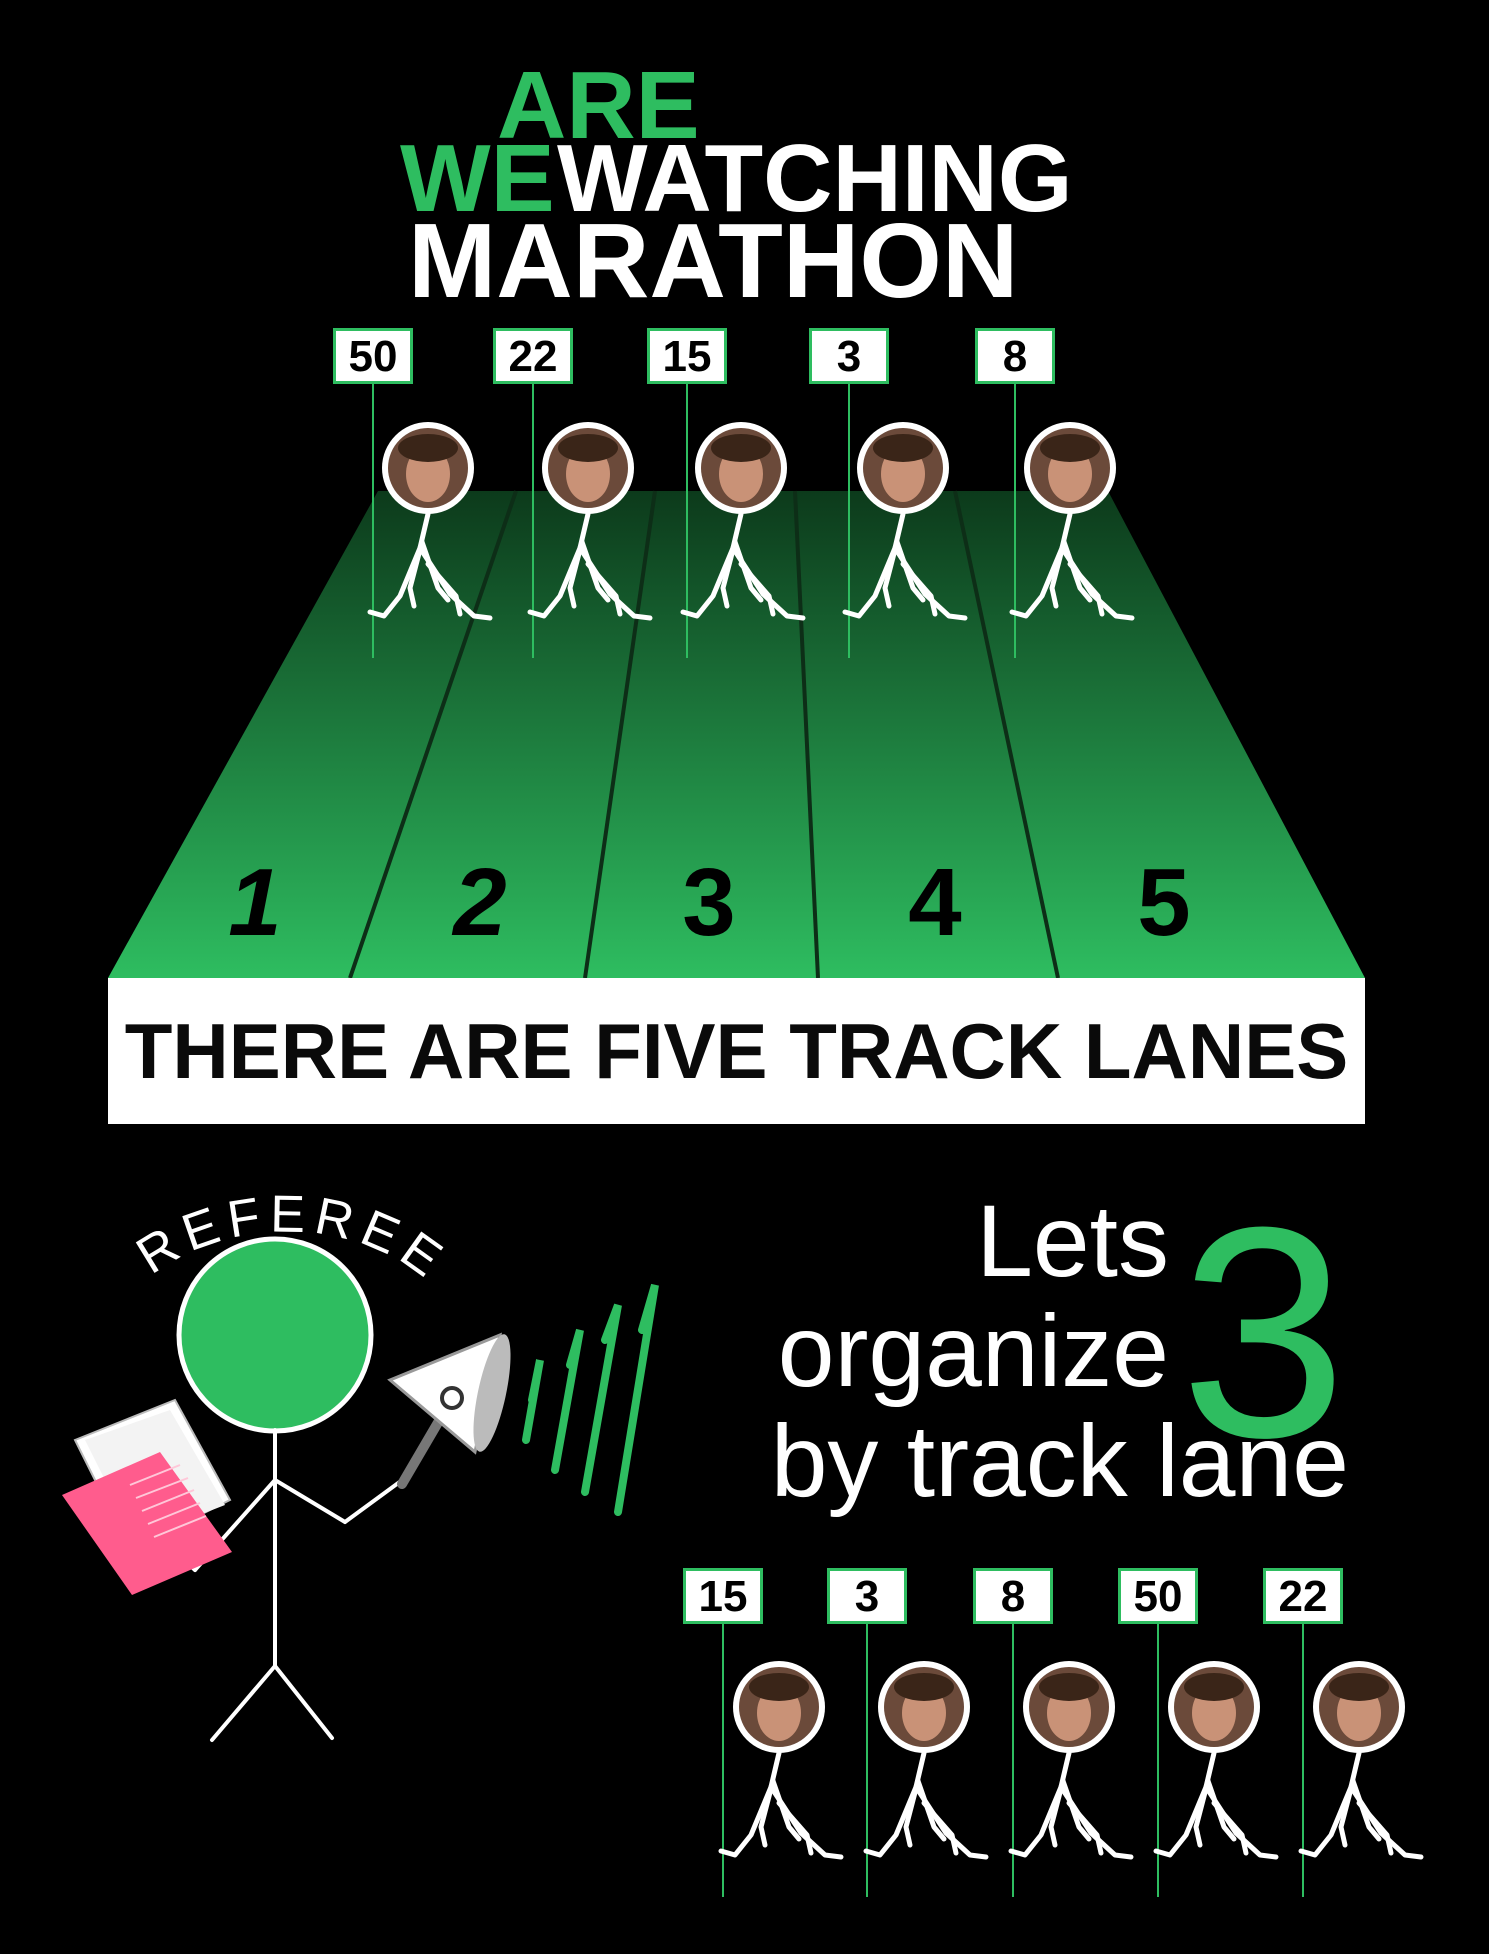  What do you see at coordinates (1263, 1332) in the screenshot?
I see `organize-big-number: 3` at bounding box center [1263, 1332].